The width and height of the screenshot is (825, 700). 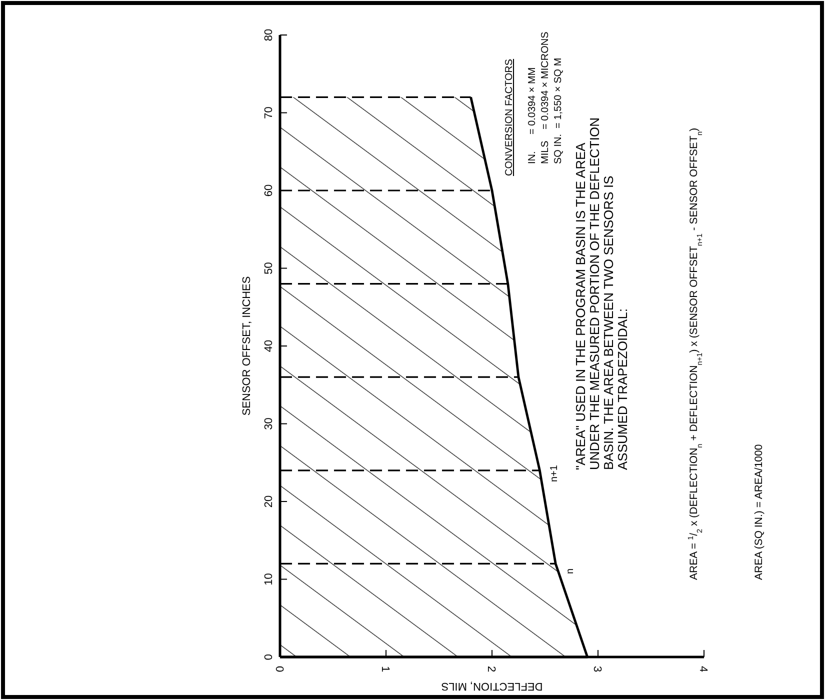 I want to click on x-tick-label: 3, so click(x=597, y=669).